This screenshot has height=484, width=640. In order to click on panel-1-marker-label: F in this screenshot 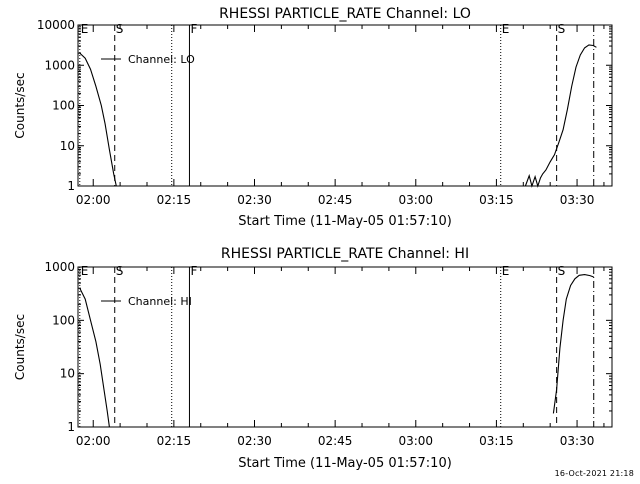, I will do `click(193, 29)`.